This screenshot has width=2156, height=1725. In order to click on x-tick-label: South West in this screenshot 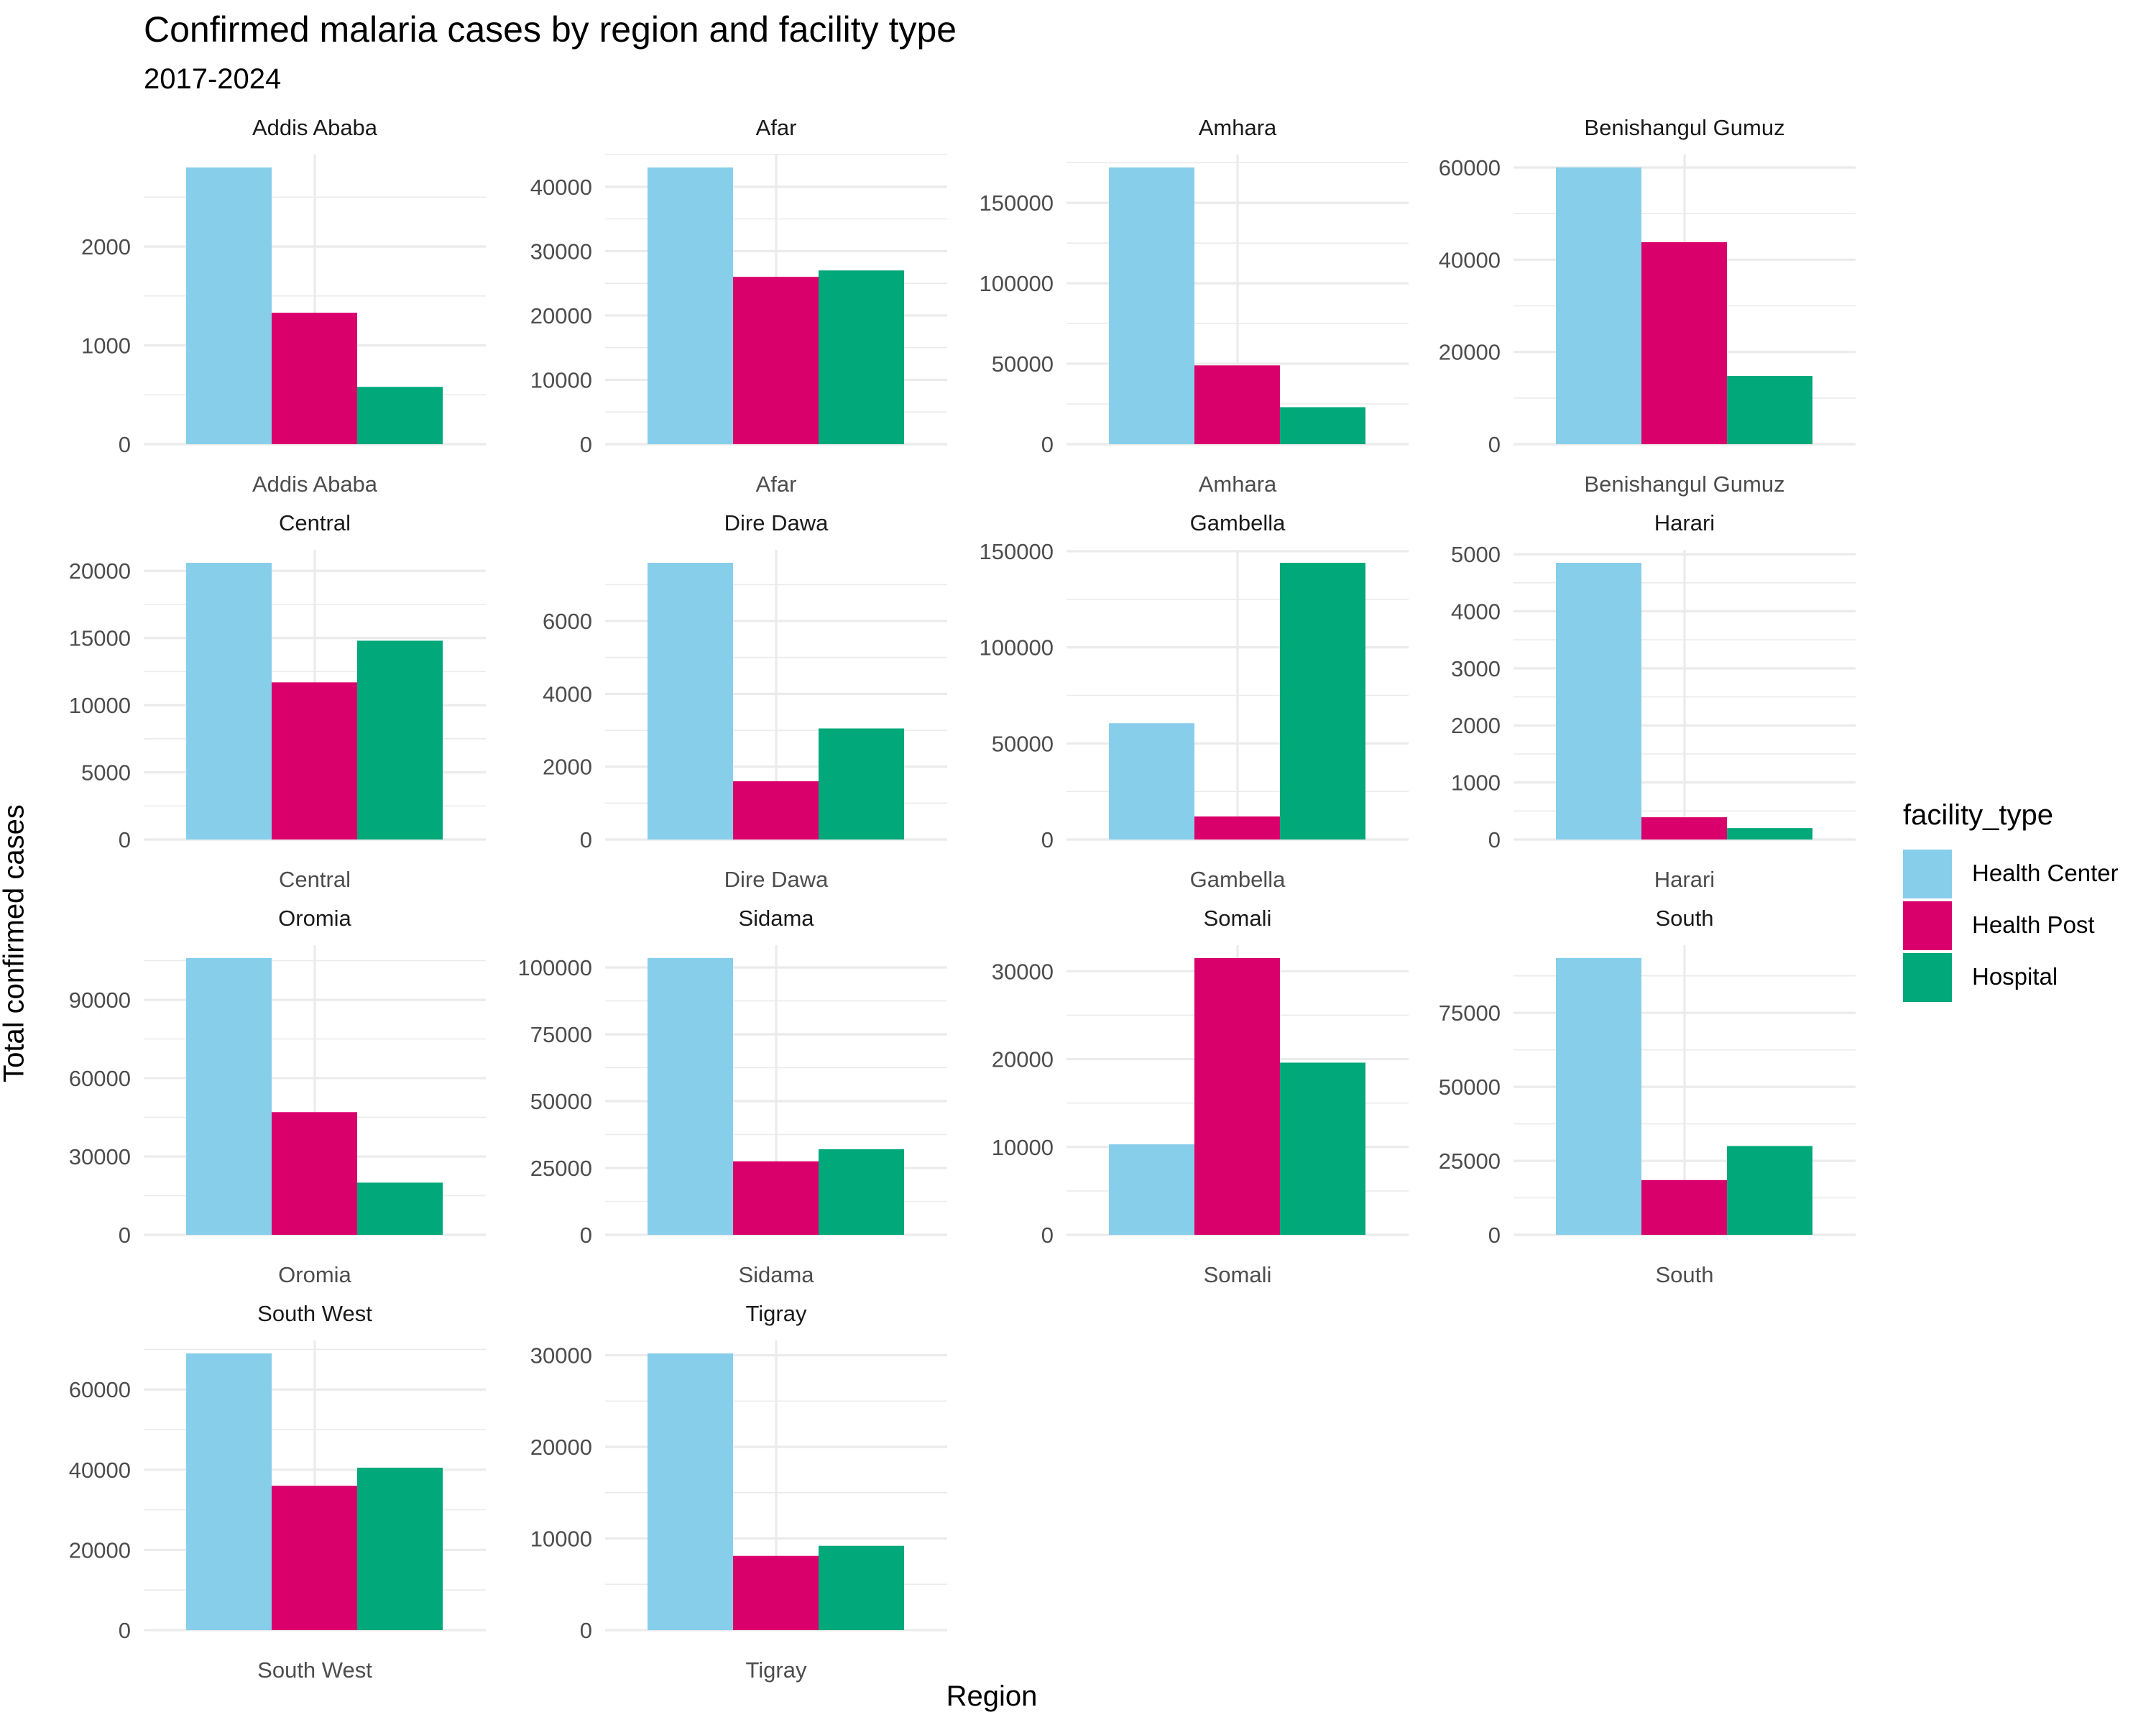, I will do `click(314, 1670)`.